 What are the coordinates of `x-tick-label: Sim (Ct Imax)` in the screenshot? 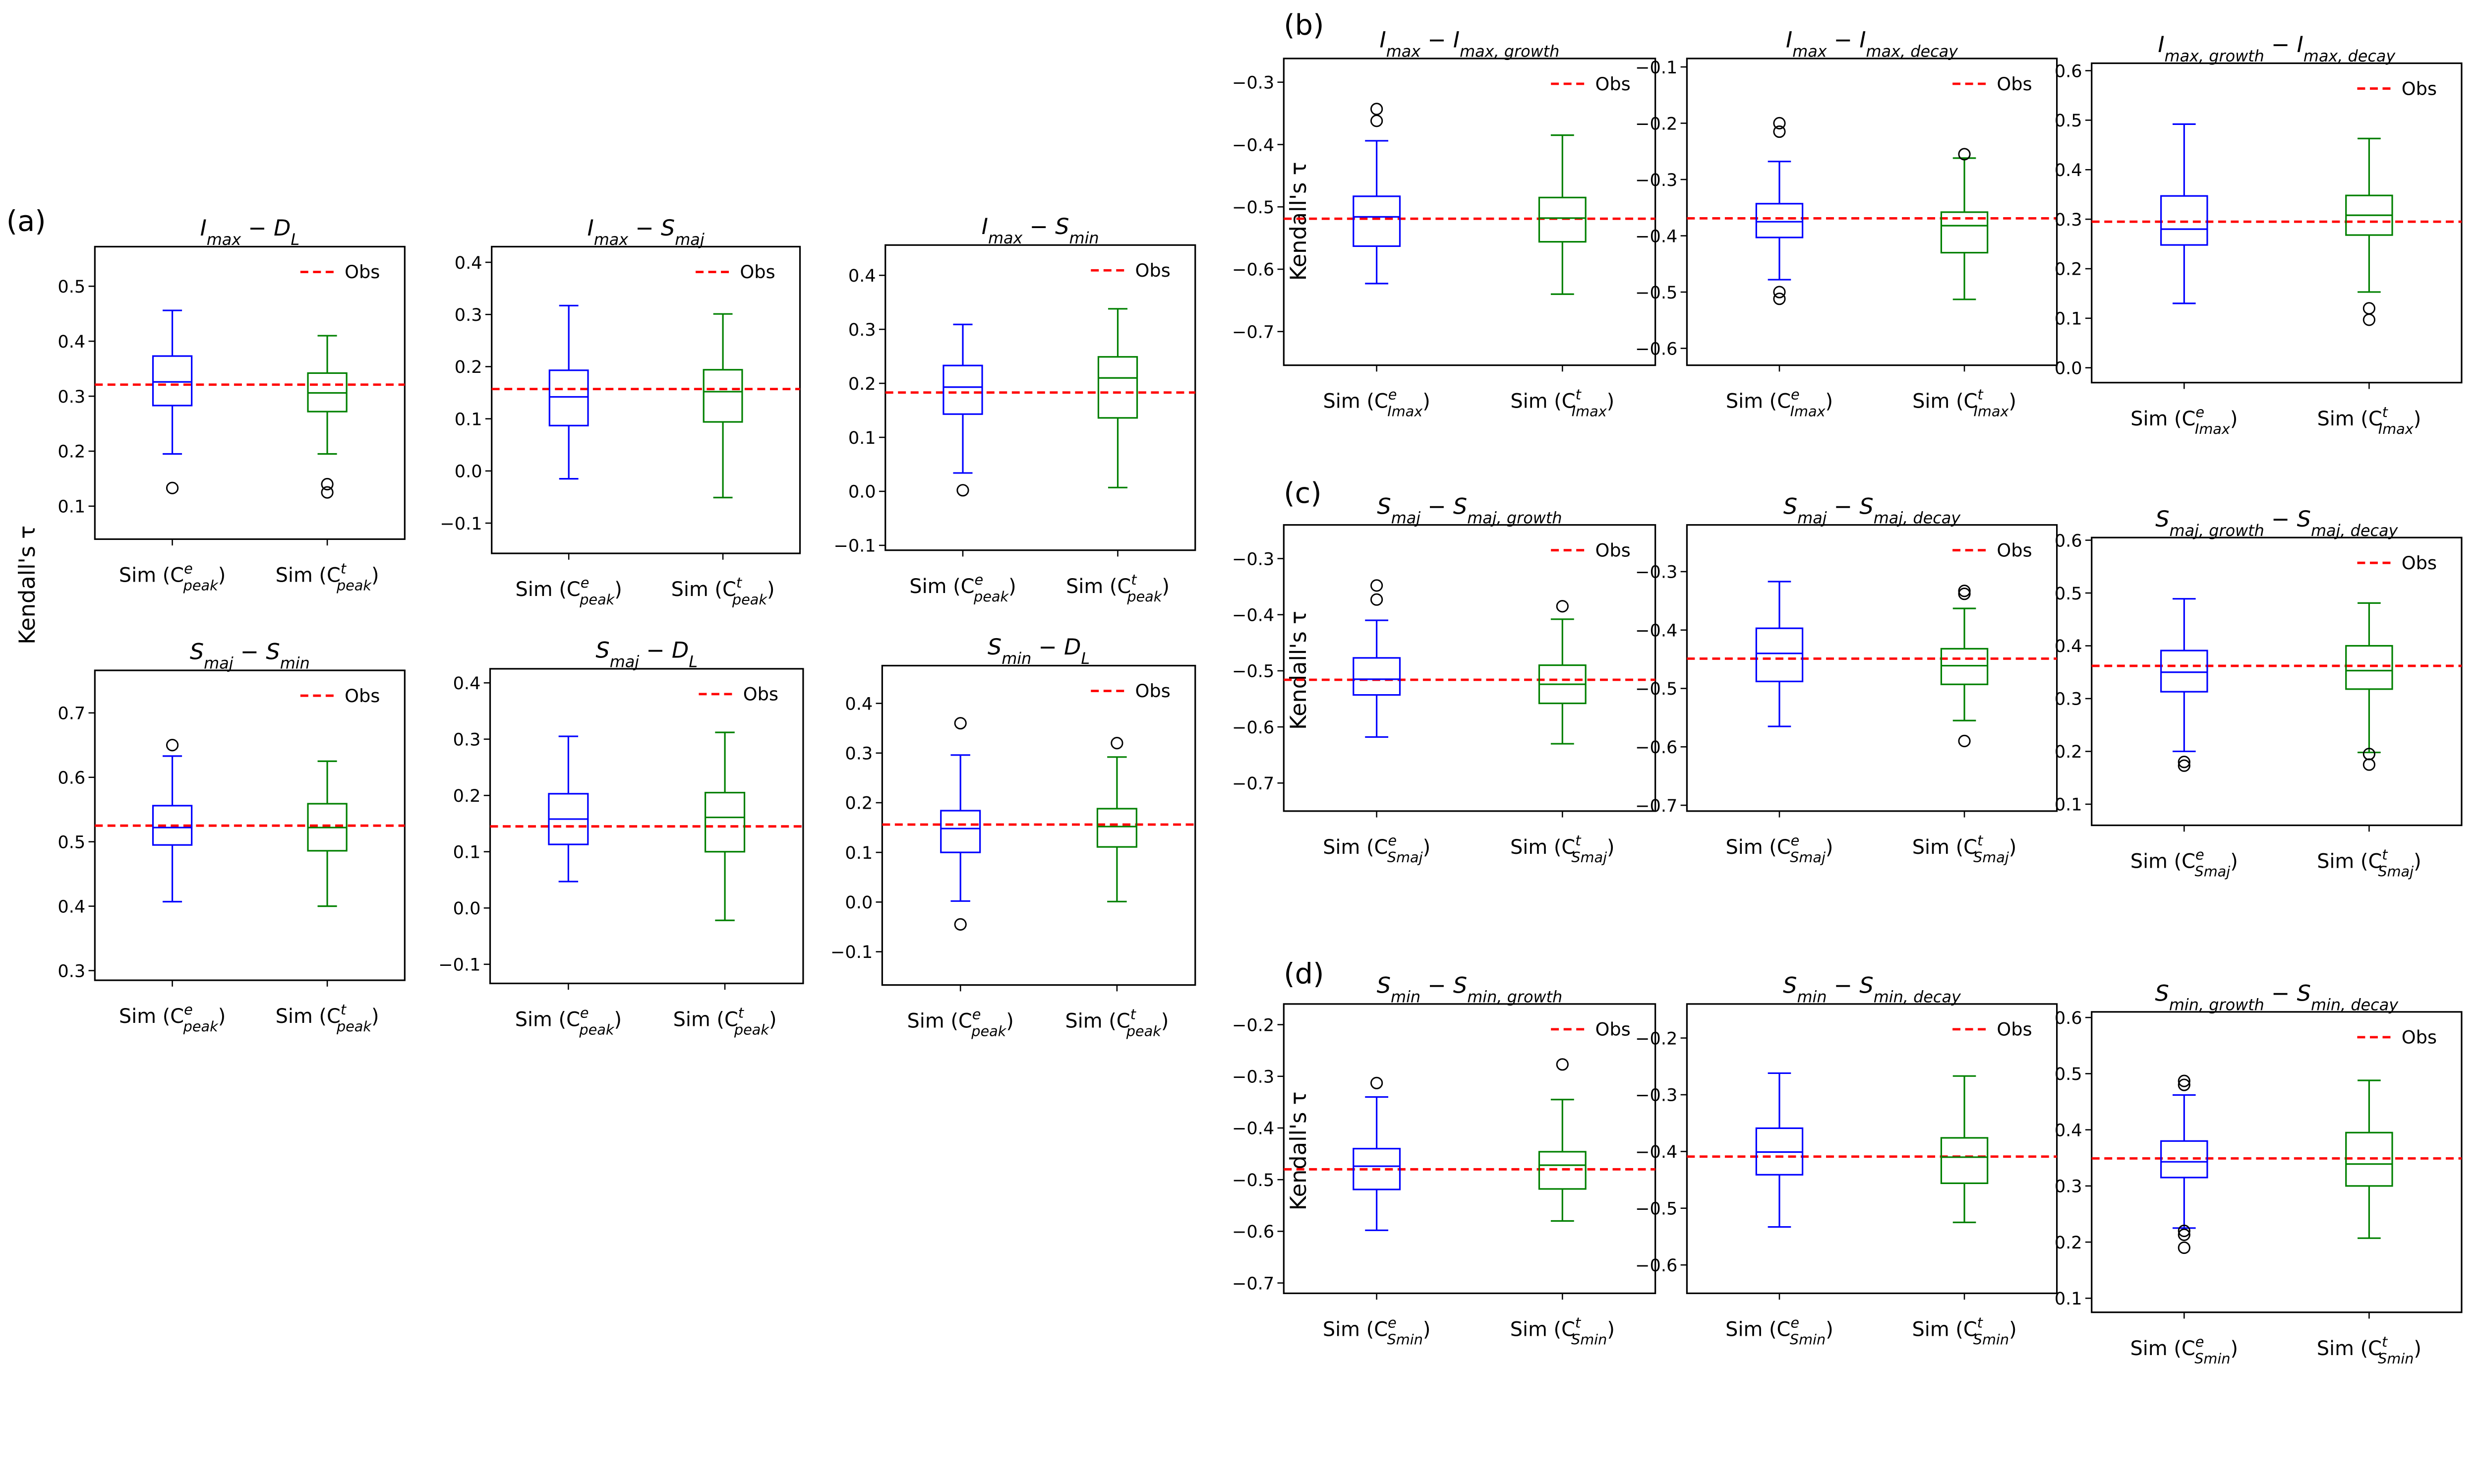 It's located at (1964, 403).